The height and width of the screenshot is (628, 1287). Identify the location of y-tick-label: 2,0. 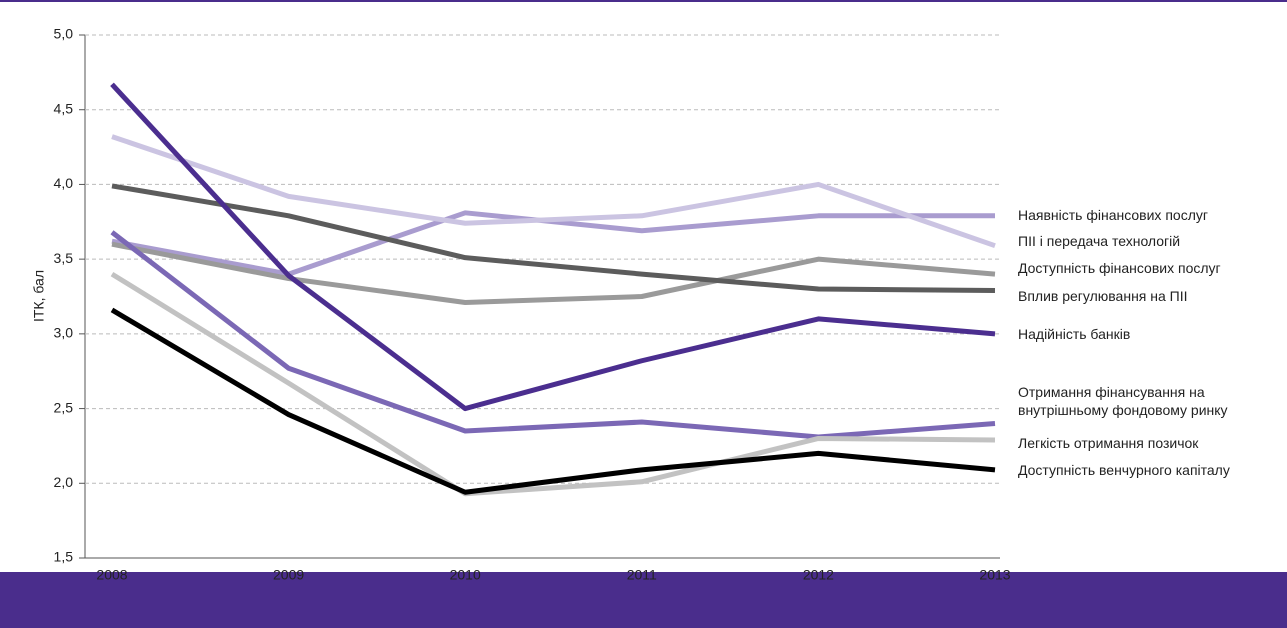
(64, 482).